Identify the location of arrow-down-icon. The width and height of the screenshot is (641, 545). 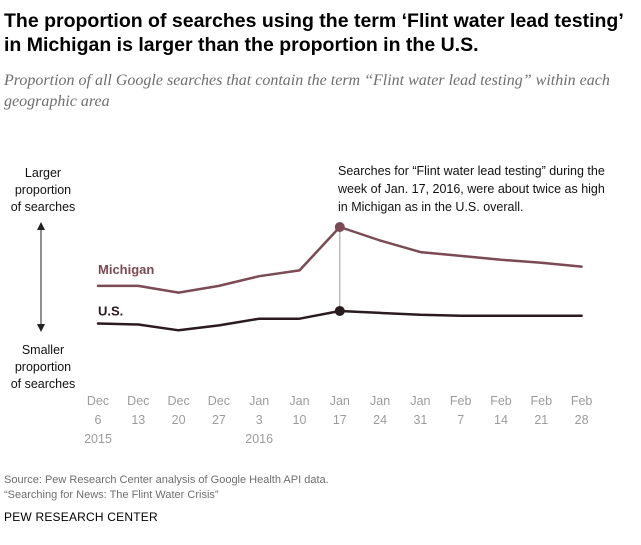
(41, 328).